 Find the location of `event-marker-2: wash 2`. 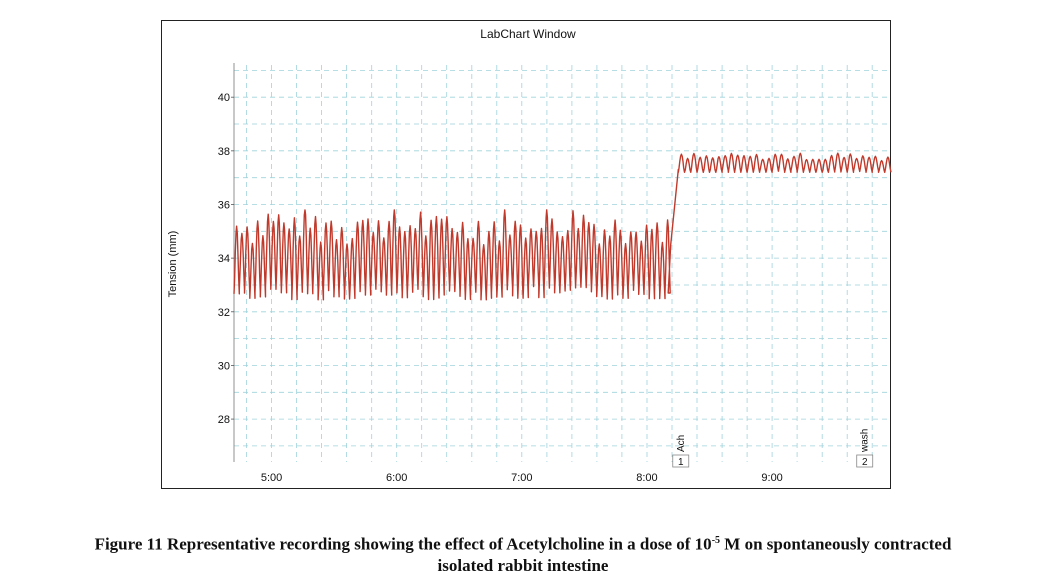

event-marker-2: wash 2 is located at coordinates (865, 448).